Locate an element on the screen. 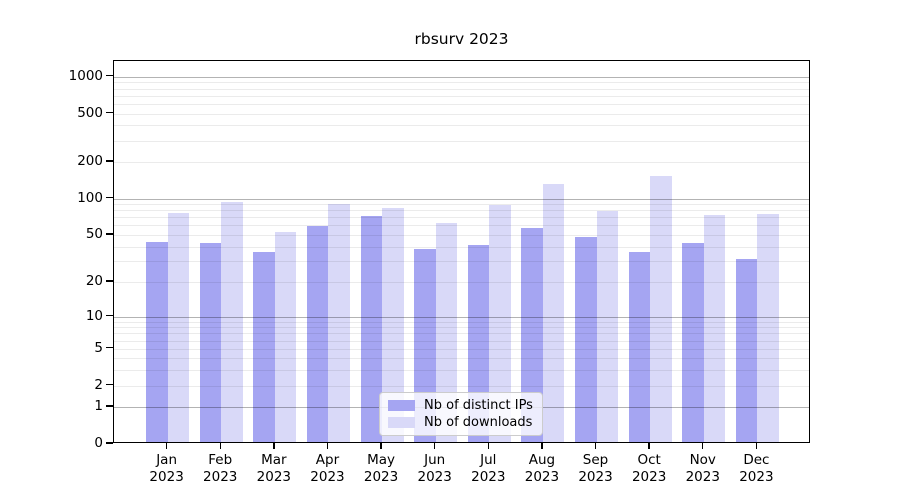 The image size is (900, 500). x-tick-label-dec: Dec 2023 is located at coordinates (756, 468).